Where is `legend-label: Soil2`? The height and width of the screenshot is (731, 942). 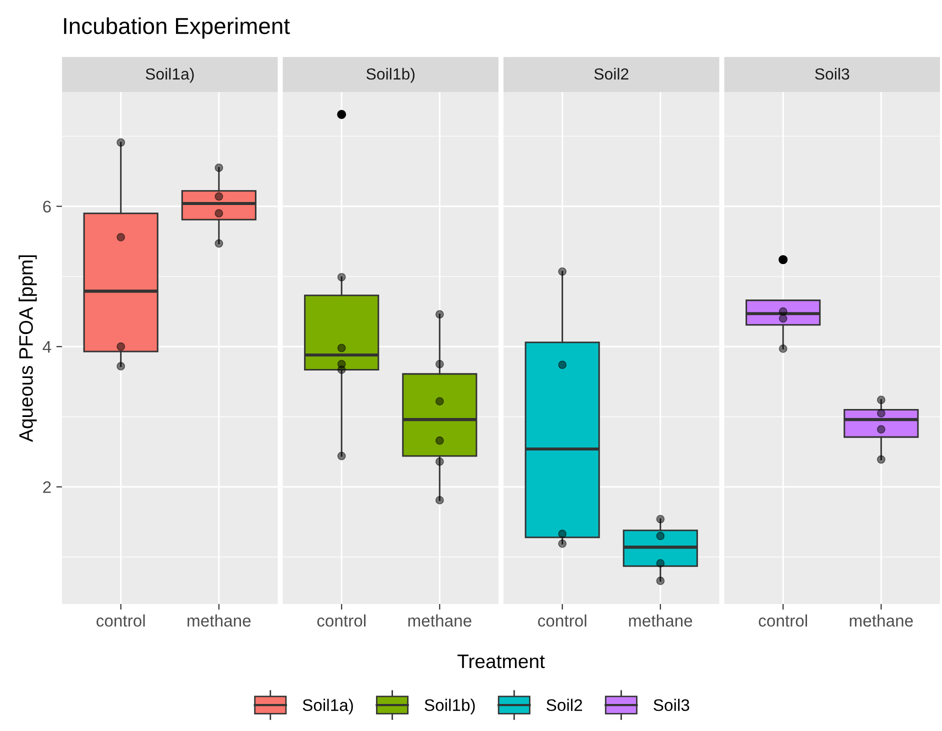 legend-label: Soil2 is located at coordinates (564, 705).